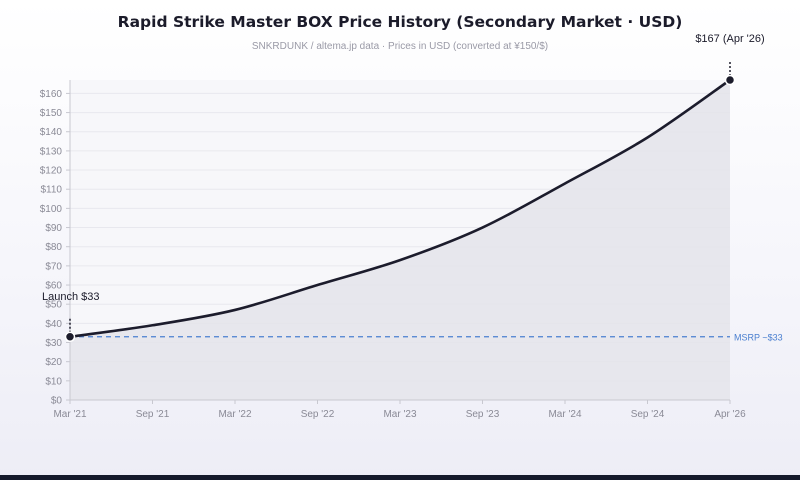 The width and height of the screenshot is (800, 480). Describe the element at coordinates (53, 286) in the screenshot. I see `y-tick-label: $60` at that location.